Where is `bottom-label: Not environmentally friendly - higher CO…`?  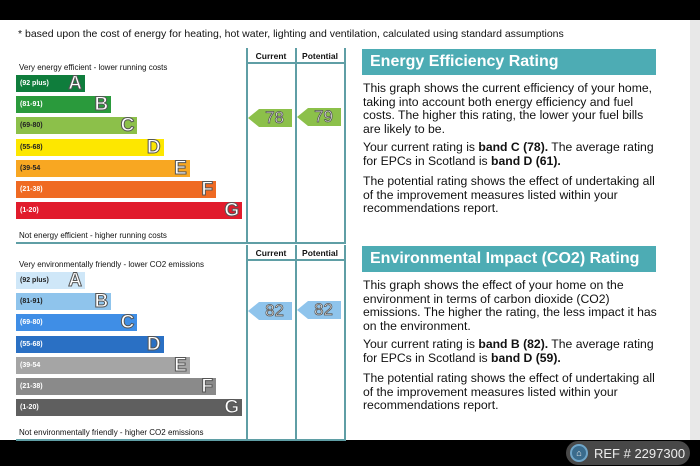
bottom-label: Not environmentally friendly - higher CO… is located at coordinates (111, 432).